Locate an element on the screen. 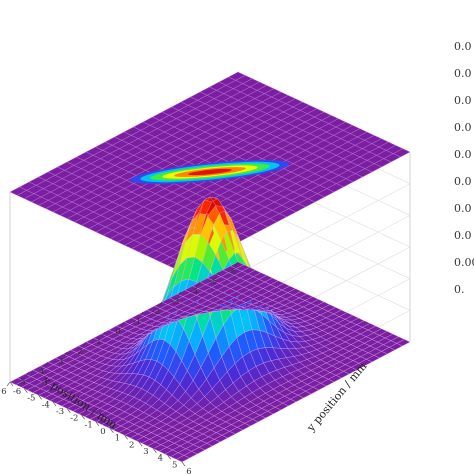 This screenshot has height=474, width=474. x-tick-label: -3 is located at coordinates (175, 302).